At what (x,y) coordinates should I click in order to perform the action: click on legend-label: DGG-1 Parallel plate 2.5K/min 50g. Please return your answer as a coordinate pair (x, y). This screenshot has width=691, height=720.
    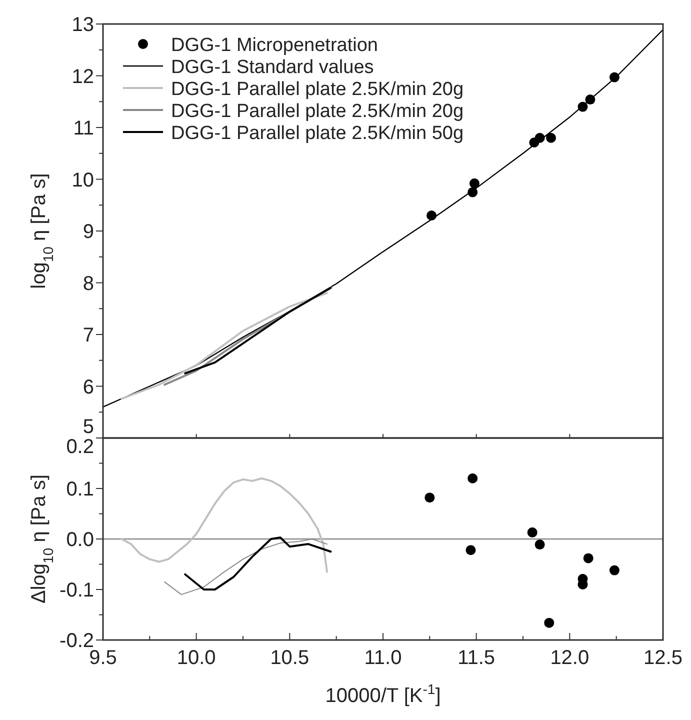
    Looking at the image, I should click on (317, 133).